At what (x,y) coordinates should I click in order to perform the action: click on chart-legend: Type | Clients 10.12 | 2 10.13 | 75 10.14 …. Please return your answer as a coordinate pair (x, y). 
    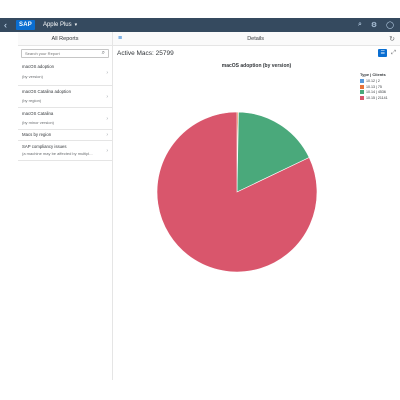
    Looking at the image, I should click on (374, 86).